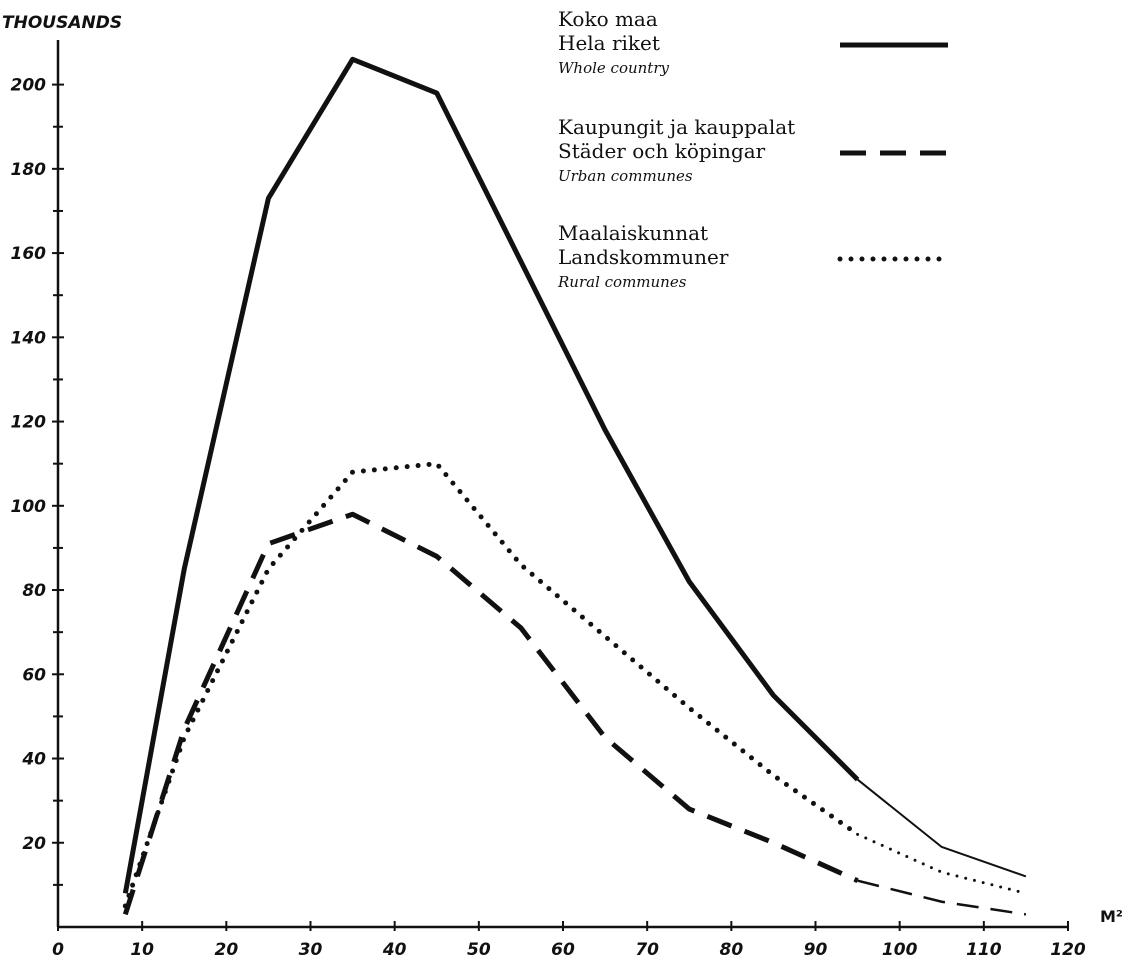  What do you see at coordinates (662, 151) in the screenshot?
I see `legend-label-sv: Städer och köpingar` at bounding box center [662, 151].